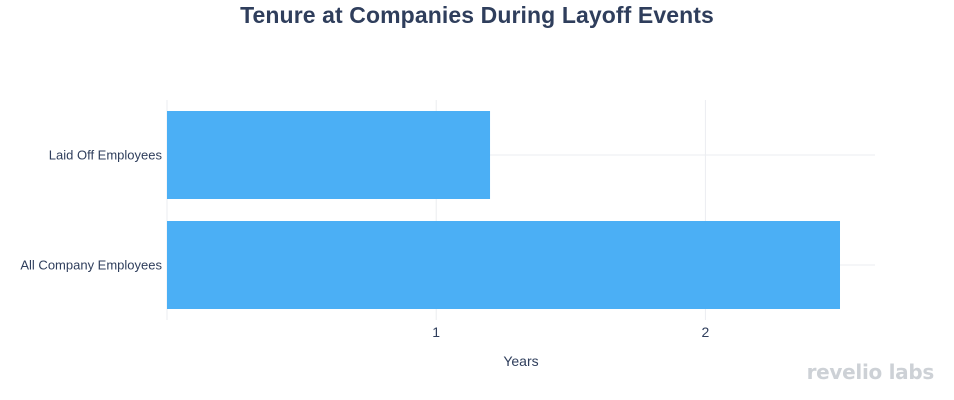 The height and width of the screenshot is (400, 954). What do you see at coordinates (329, 155) in the screenshot?
I see `bar` at bounding box center [329, 155].